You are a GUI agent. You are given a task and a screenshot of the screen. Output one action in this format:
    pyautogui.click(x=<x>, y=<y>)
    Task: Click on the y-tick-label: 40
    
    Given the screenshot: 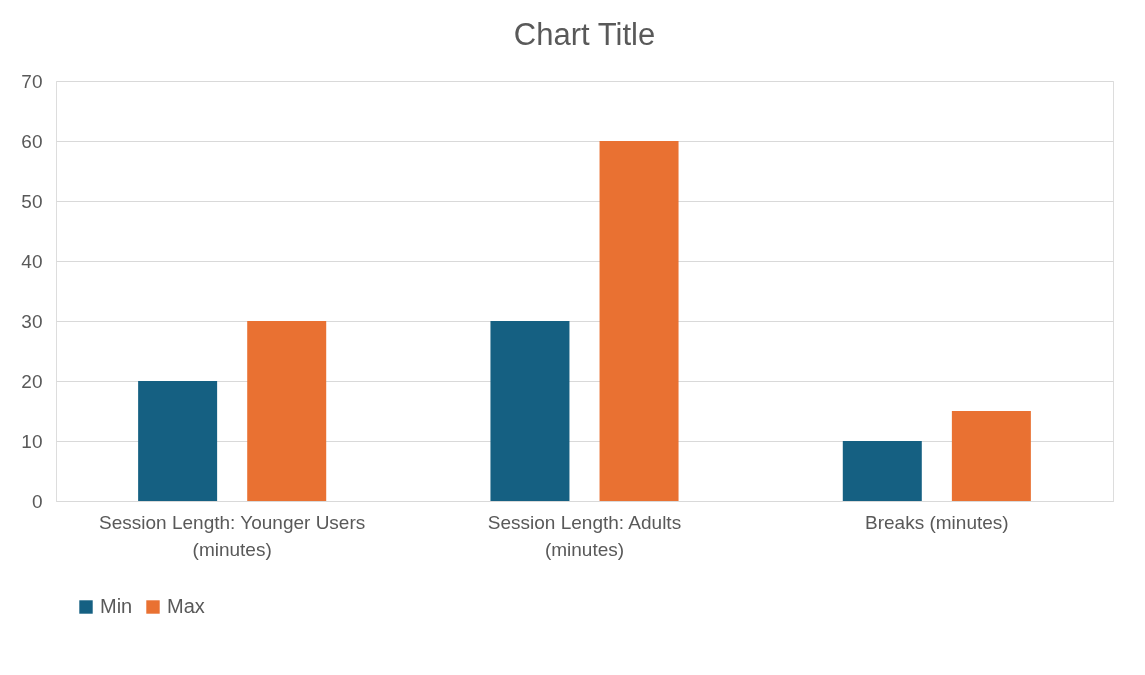 What is the action you would take?
    pyautogui.click(x=32, y=261)
    